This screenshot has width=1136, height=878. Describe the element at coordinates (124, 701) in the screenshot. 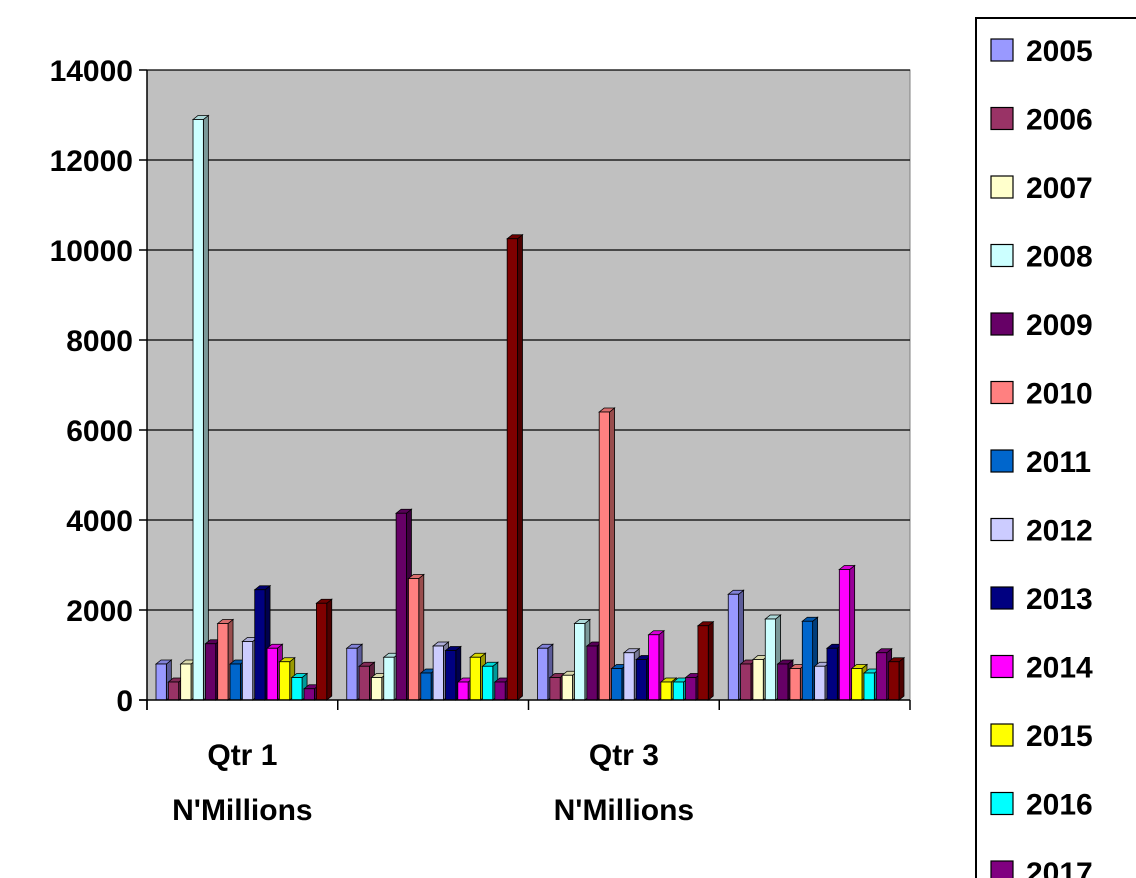

I see `y-tick-label: 0` at that location.